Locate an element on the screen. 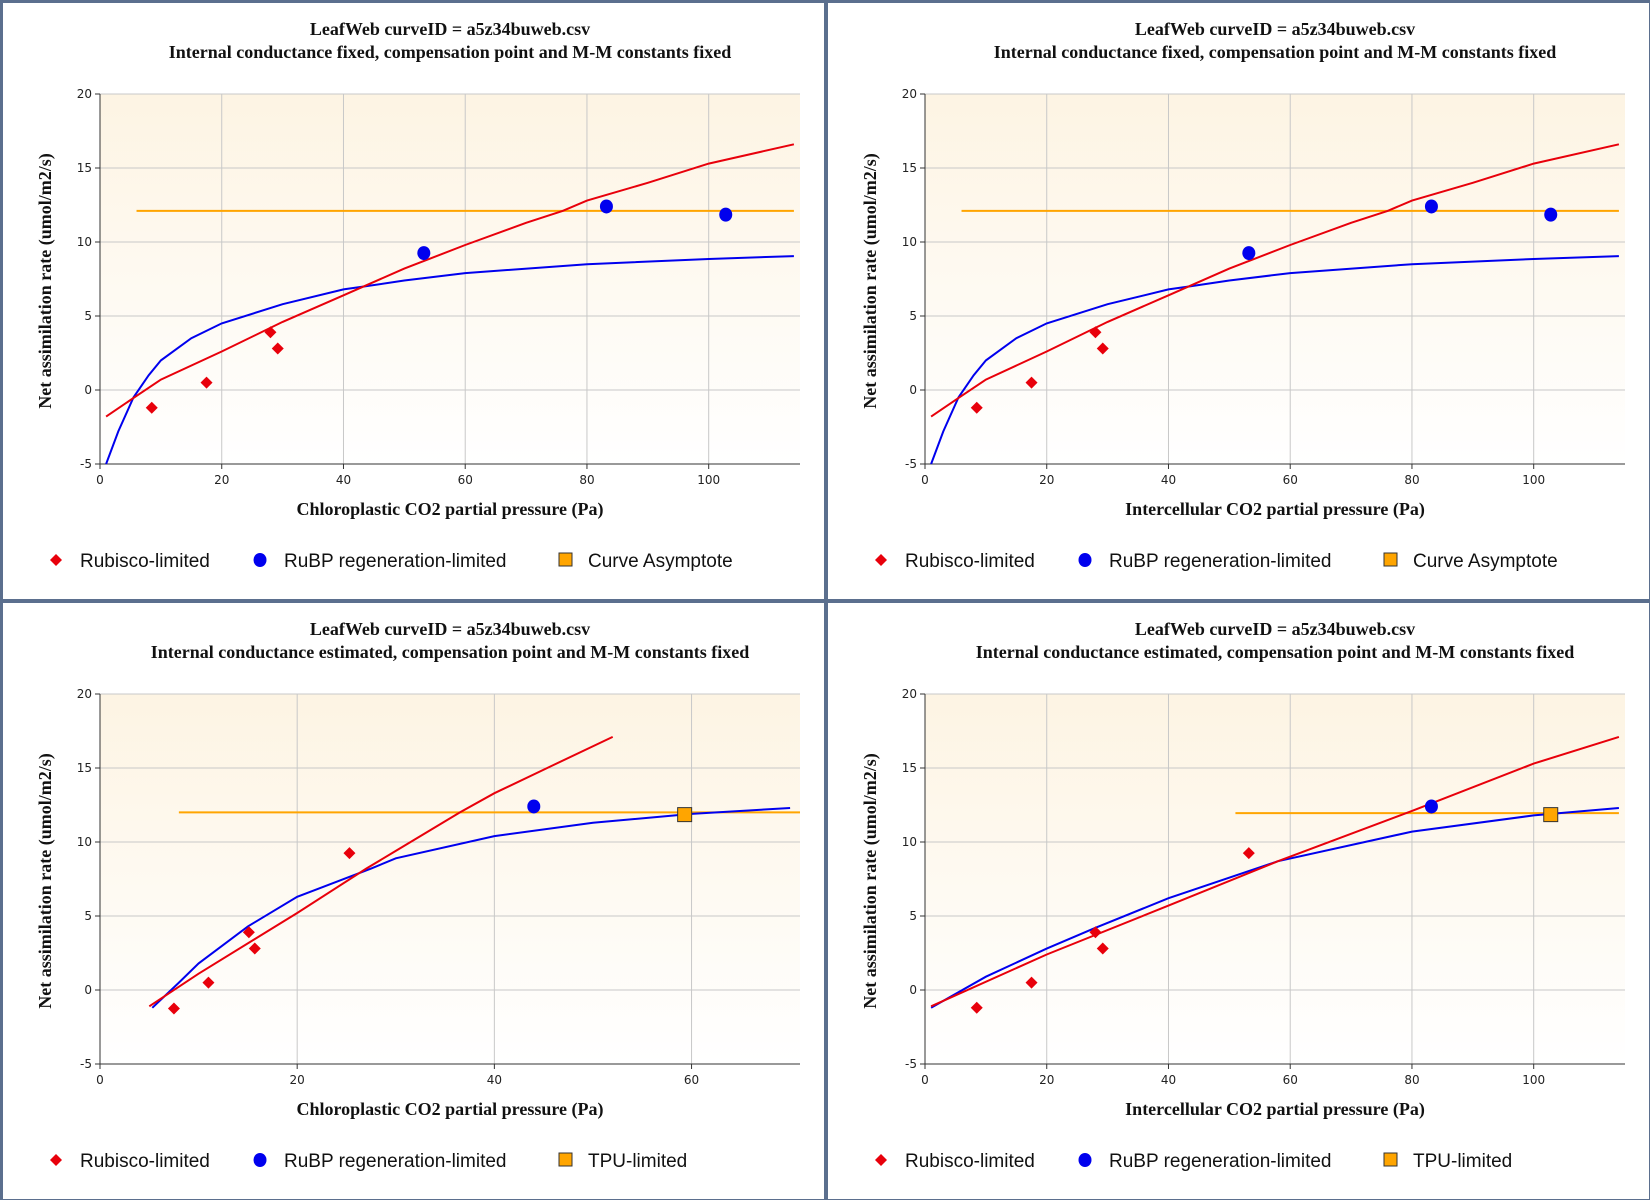 This screenshot has width=1650, height=1200. x-axis-label: Chloroplastic CO2 partial pressure (Pa) is located at coordinates (450, 1109).